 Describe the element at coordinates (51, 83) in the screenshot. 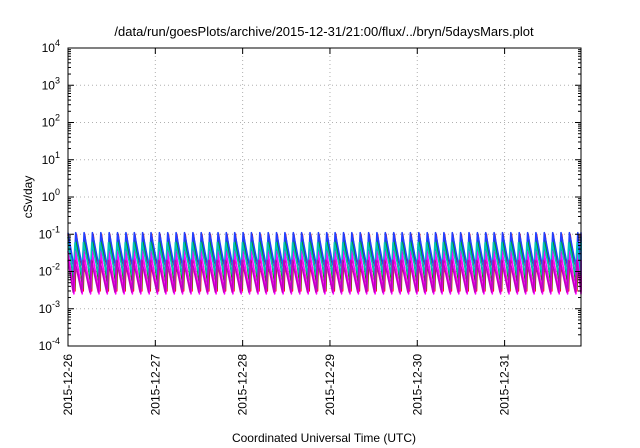

I see `y-tick-label: 10³` at that location.